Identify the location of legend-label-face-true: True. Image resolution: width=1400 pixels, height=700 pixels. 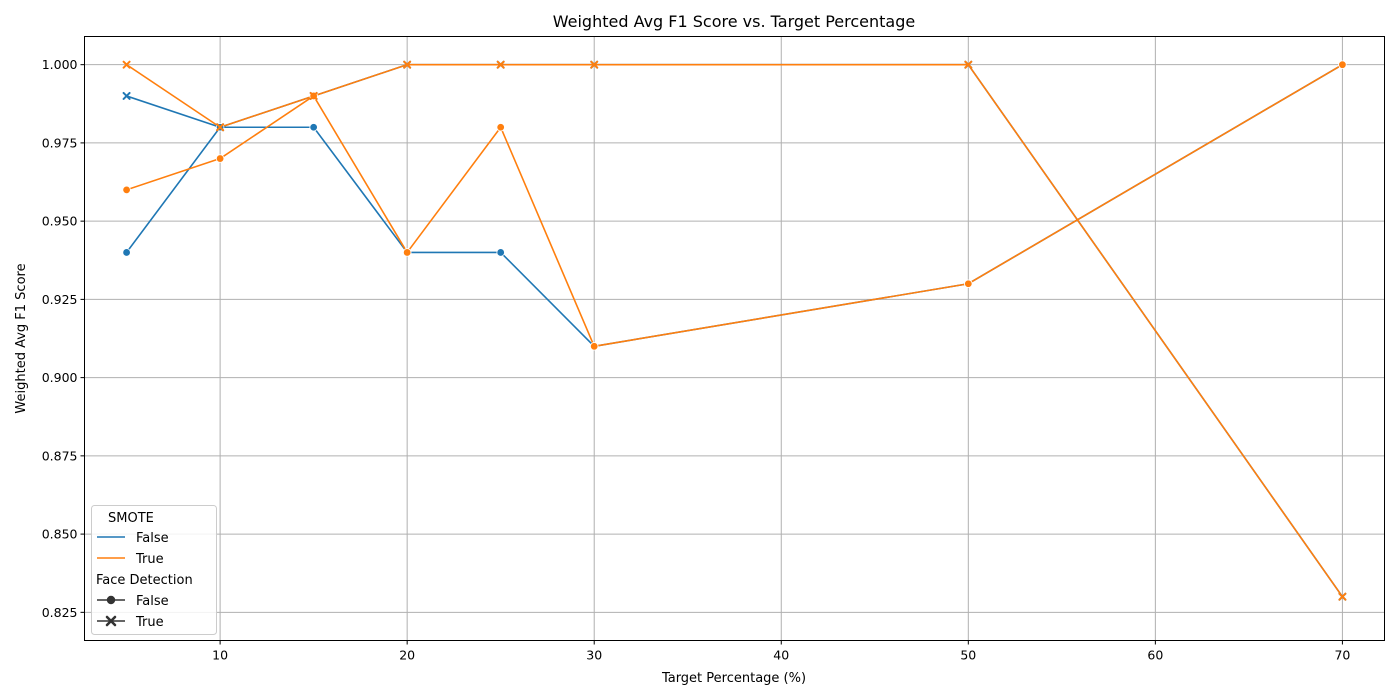
(149, 622).